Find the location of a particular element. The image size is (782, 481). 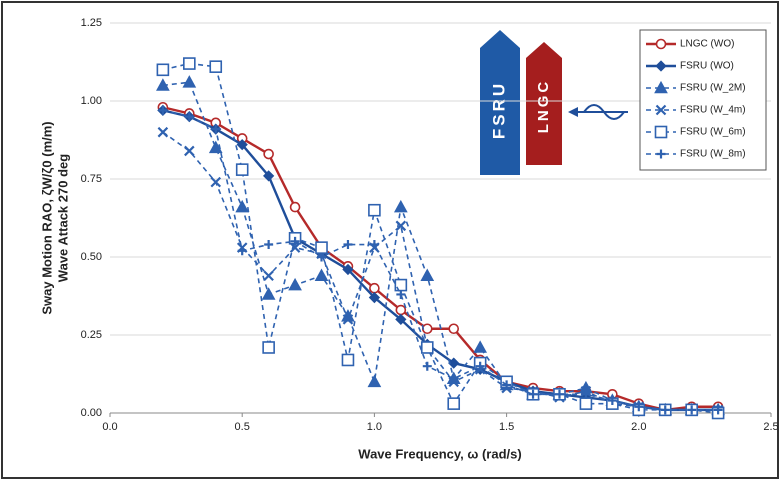

legend-label: FSRU (W_6m) is located at coordinates (713, 132).